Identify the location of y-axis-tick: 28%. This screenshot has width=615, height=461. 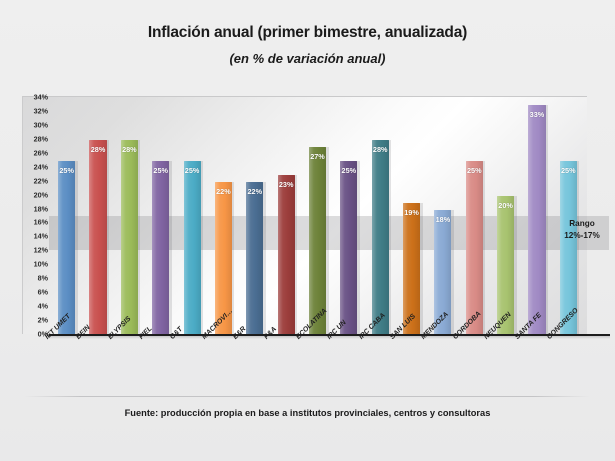
(40, 139).